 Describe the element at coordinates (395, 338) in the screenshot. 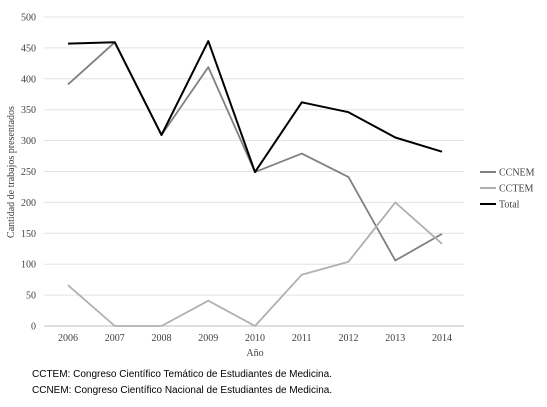

I see `x-tick-label: 2013` at that location.